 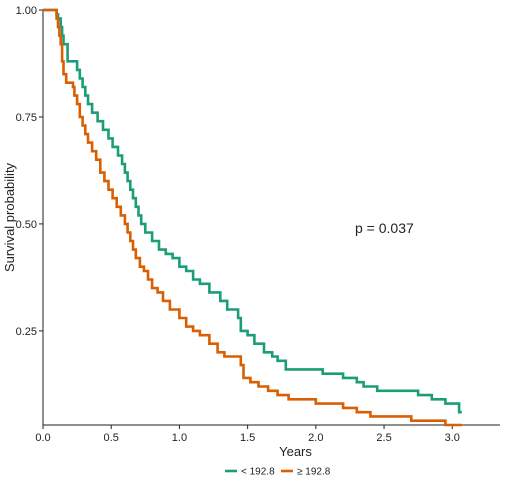 What do you see at coordinates (258, 472) in the screenshot?
I see `legend-label: < 192.8` at bounding box center [258, 472].